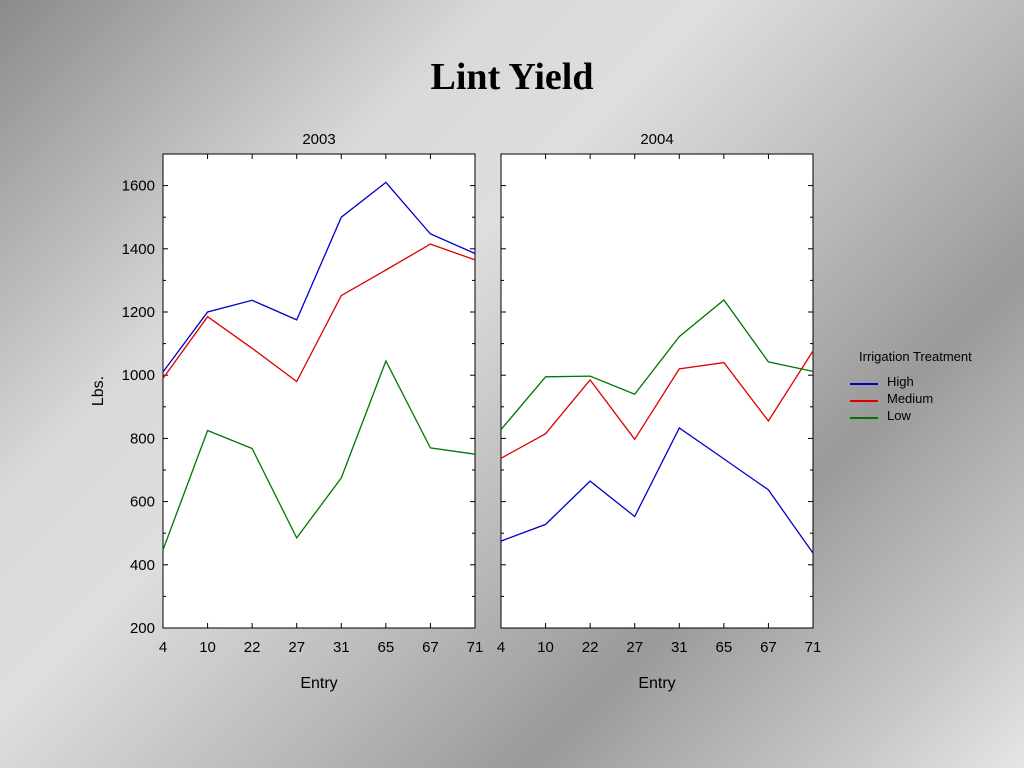 This screenshot has width=1024, height=768. I want to click on slide-title: Lint Yield, so click(512, 77).